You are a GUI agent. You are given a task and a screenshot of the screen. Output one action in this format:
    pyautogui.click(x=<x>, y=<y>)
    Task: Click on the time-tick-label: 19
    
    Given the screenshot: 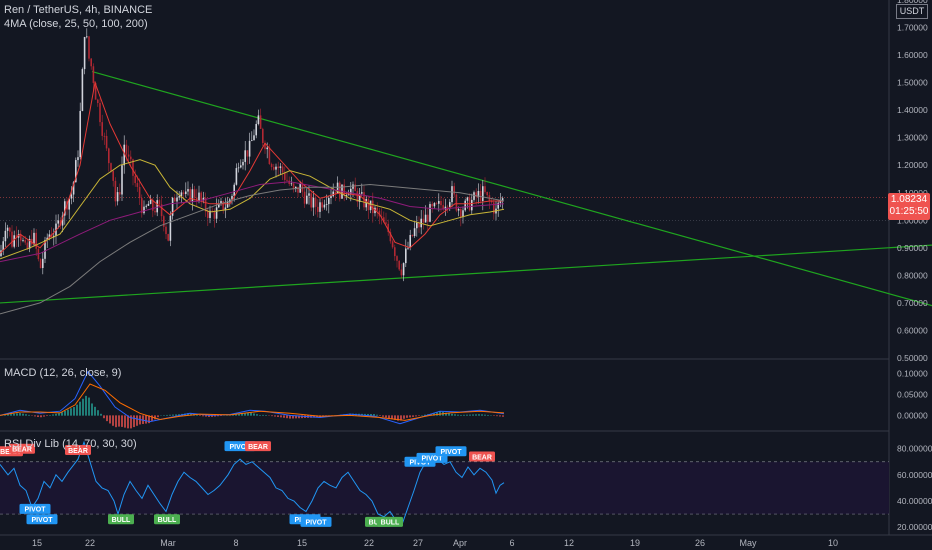 What is the action you would take?
    pyautogui.click(x=635, y=543)
    